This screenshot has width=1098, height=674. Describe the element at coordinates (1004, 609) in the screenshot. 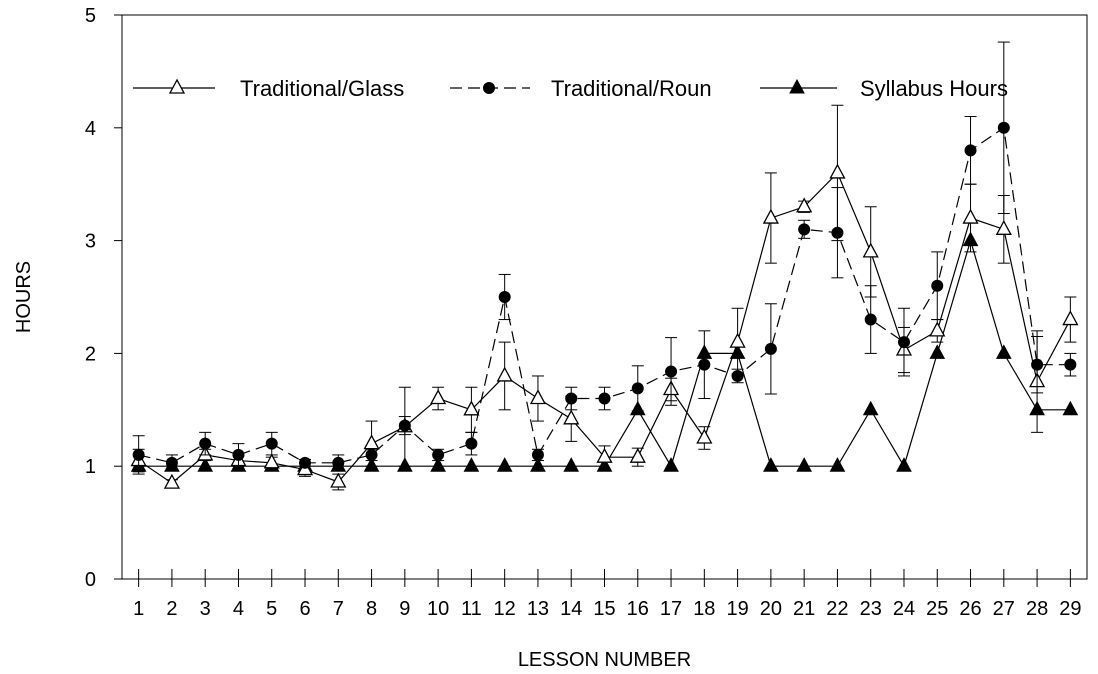

I see `x-tick-label: 27` at that location.